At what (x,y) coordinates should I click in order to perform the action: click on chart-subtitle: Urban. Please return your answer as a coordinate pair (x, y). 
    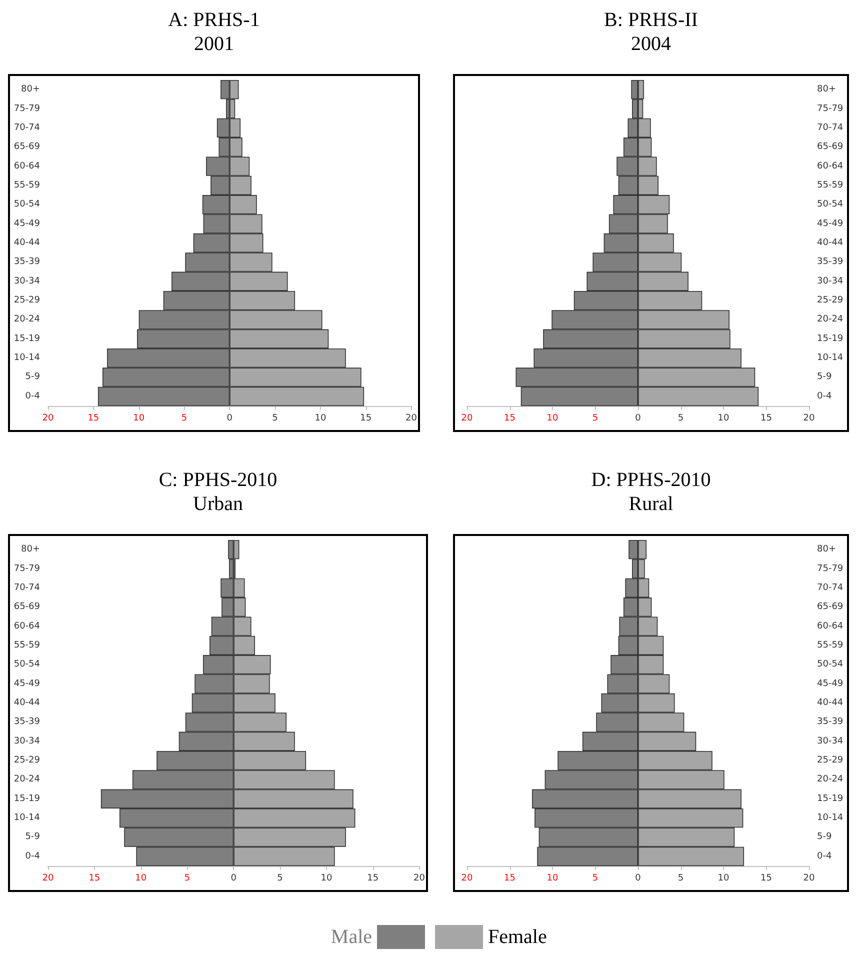
    Looking at the image, I should click on (218, 504).